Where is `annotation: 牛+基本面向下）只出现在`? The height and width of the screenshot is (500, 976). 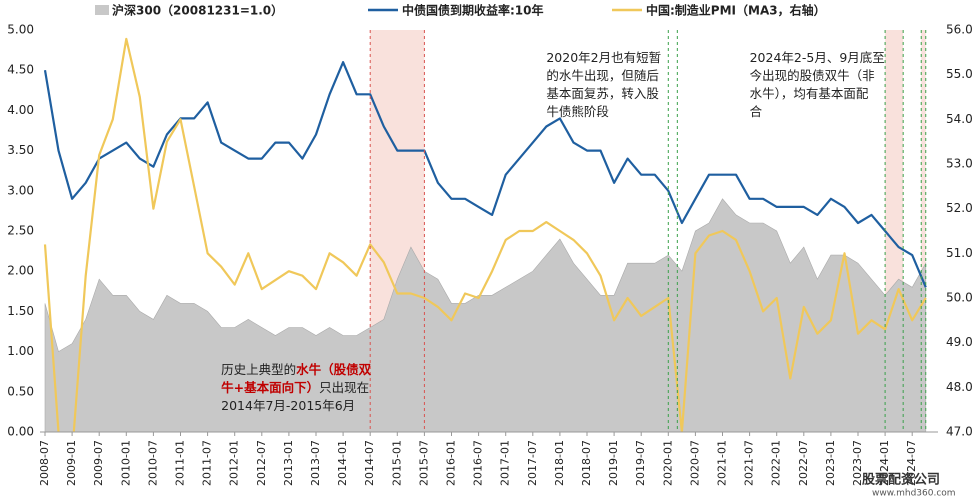 annotation: 牛+基本面向下）只出现在 is located at coordinates (295, 387).